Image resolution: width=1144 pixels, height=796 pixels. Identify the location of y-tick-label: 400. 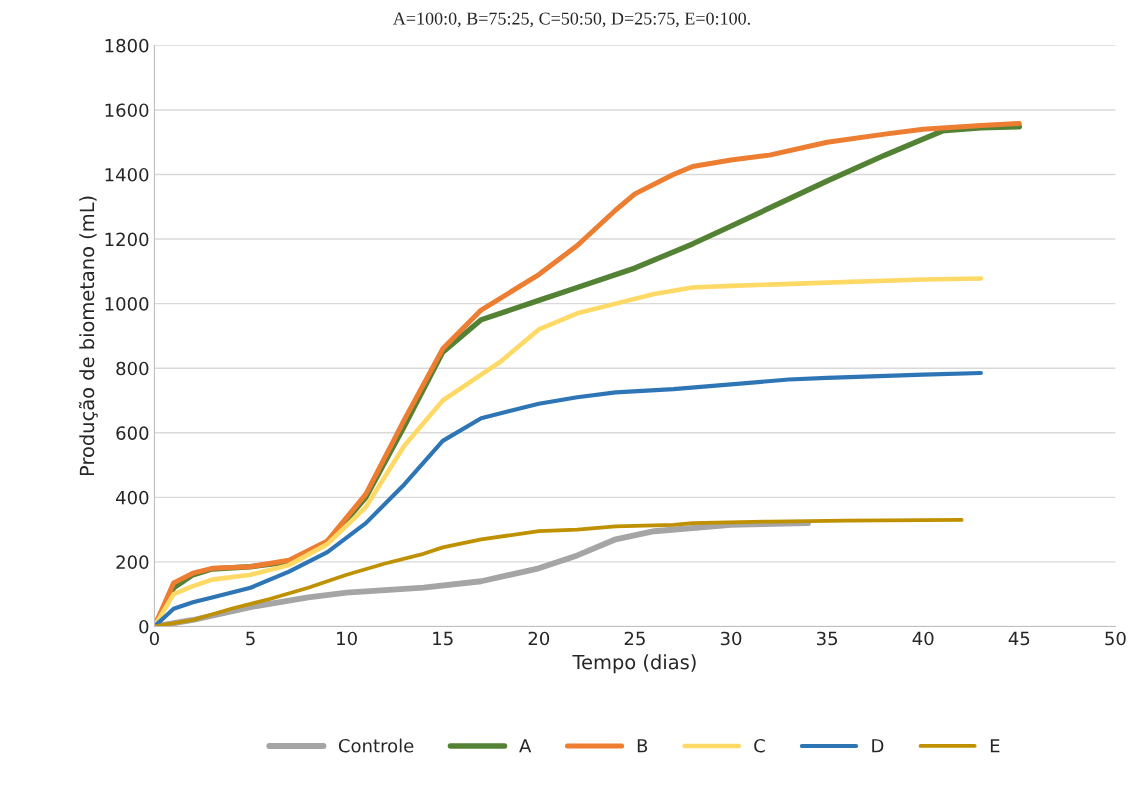
(132, 497).